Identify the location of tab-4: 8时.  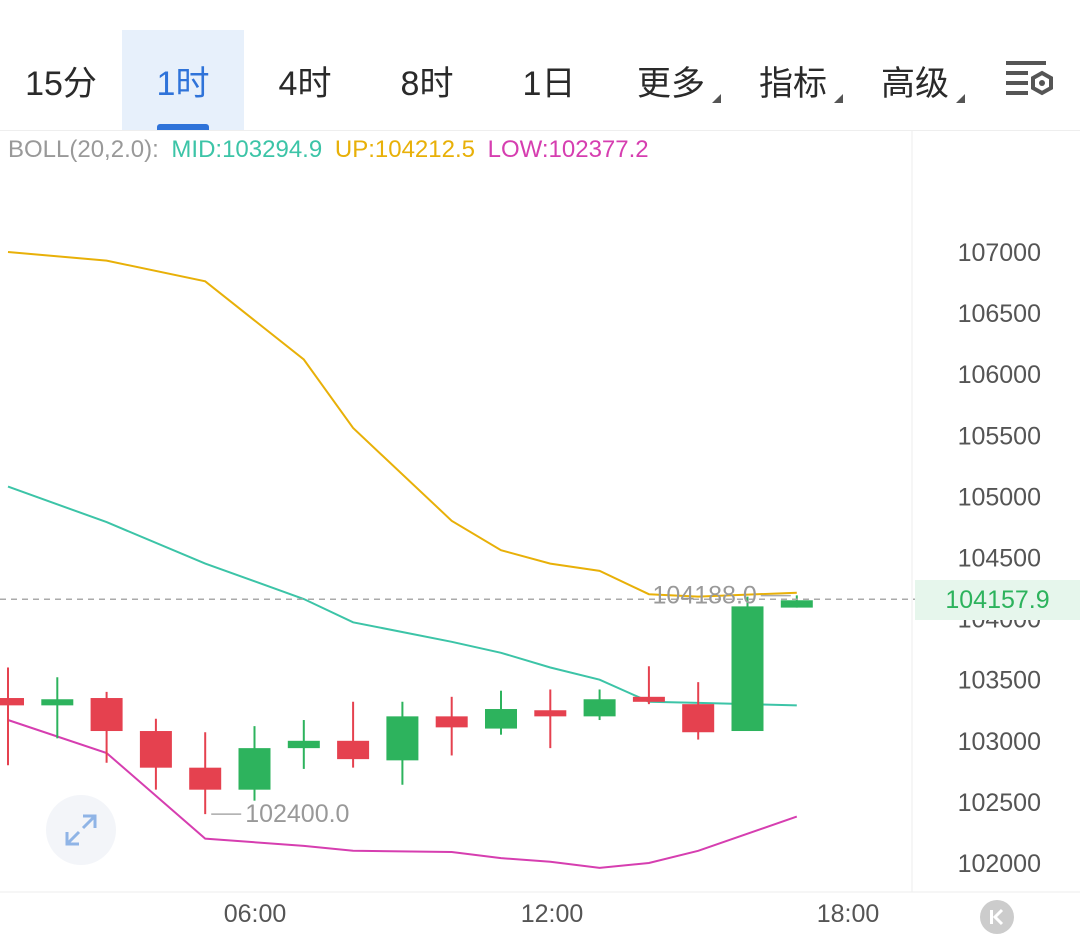
(427, 80).